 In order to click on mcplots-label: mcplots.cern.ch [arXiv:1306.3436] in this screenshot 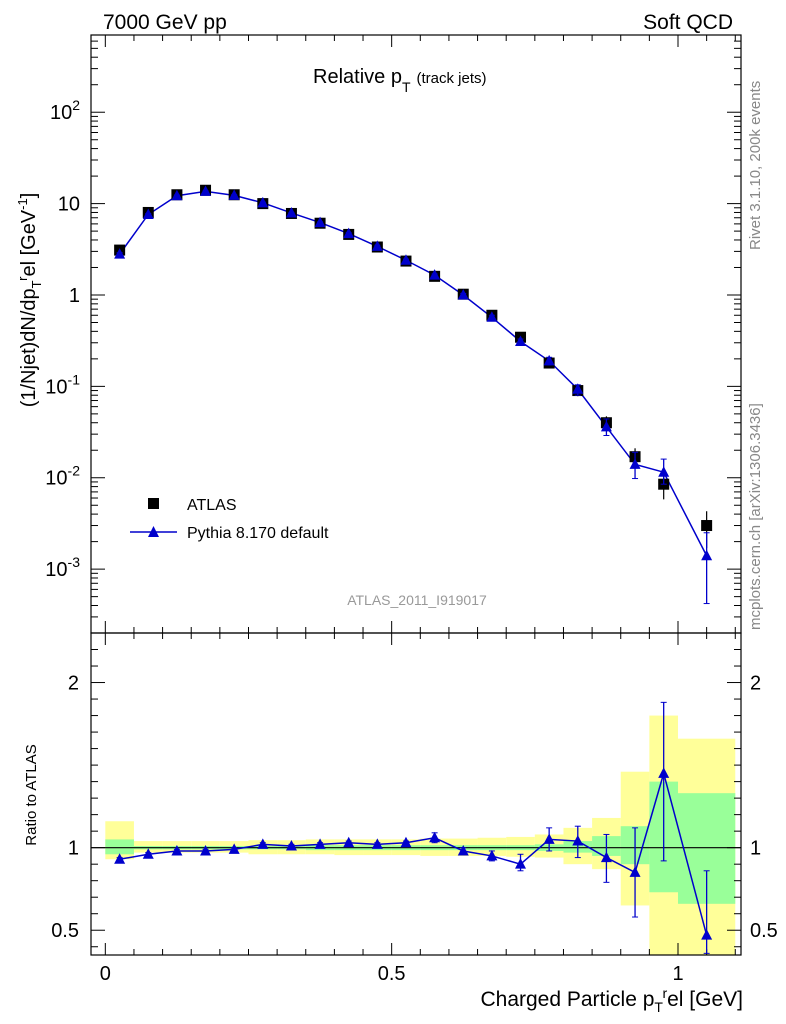, I will do `click(755, 516)`.